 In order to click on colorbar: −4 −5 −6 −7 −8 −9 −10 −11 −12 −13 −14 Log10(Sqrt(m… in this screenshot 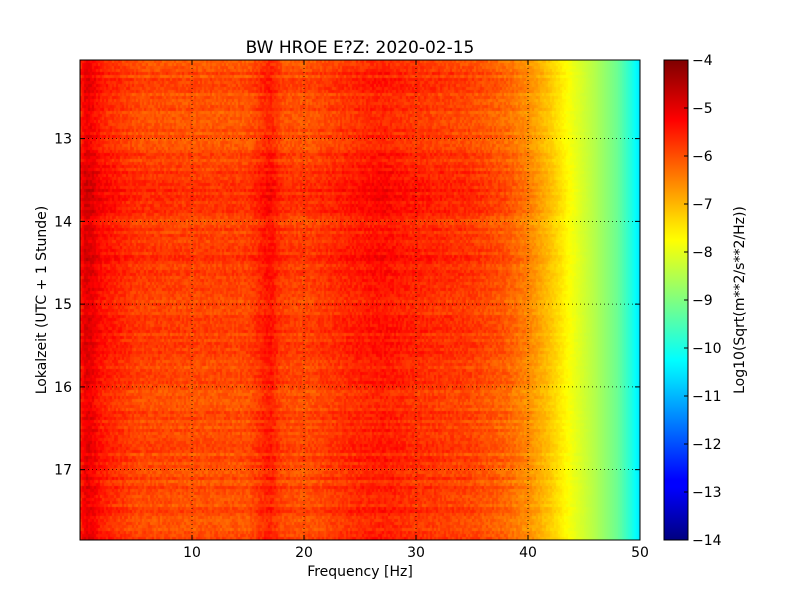, I will do `click(705, 301)`.